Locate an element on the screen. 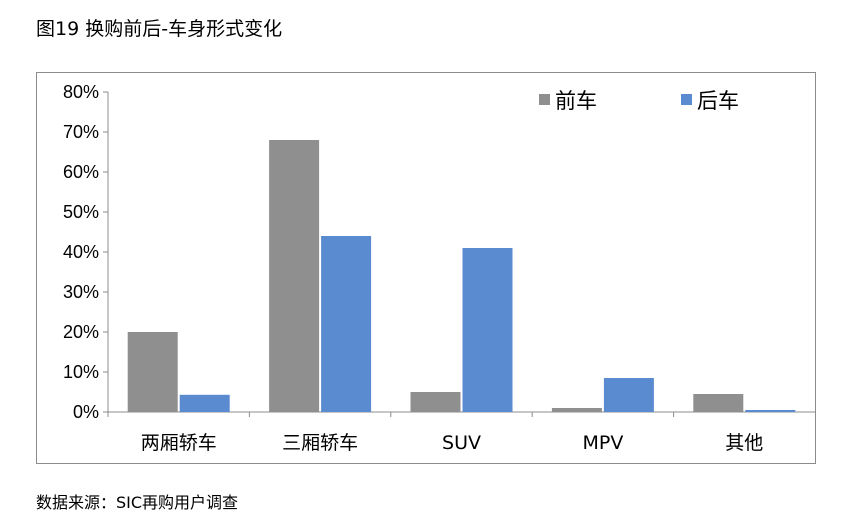 This screenshot has height=525, width=854. y-tick-label: 40% is located at coordinates (81, 252).